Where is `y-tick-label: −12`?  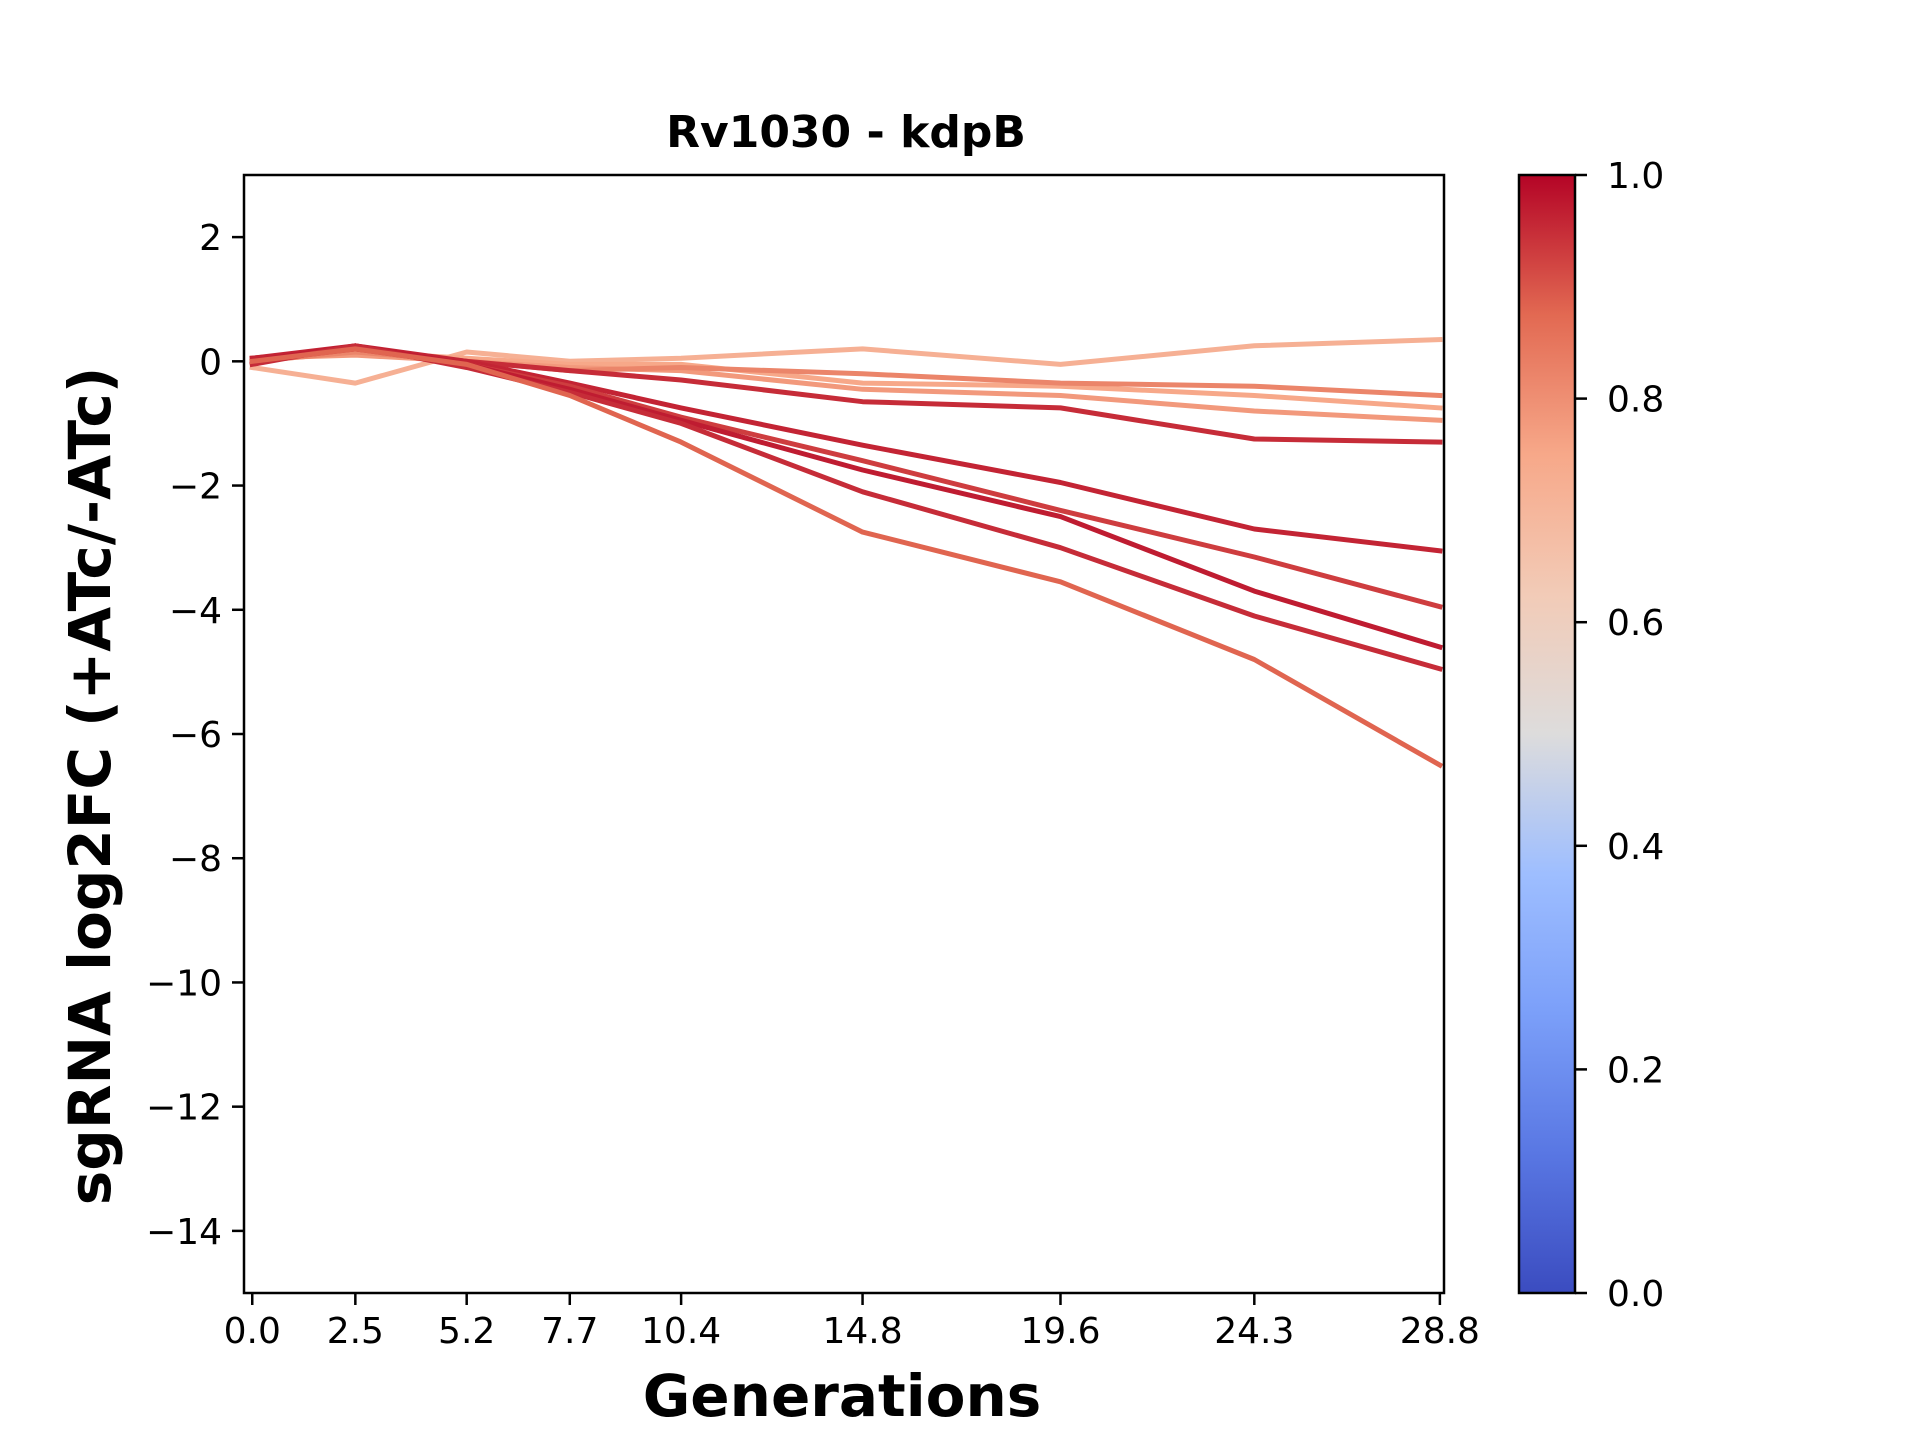
y-tick-label: −12 is located at coordinates (184, 1108).